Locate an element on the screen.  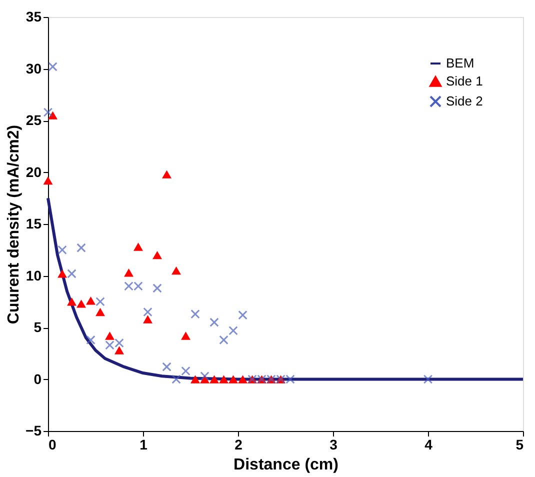
y-tick-label: 10 is located at coordinates (34, 275).